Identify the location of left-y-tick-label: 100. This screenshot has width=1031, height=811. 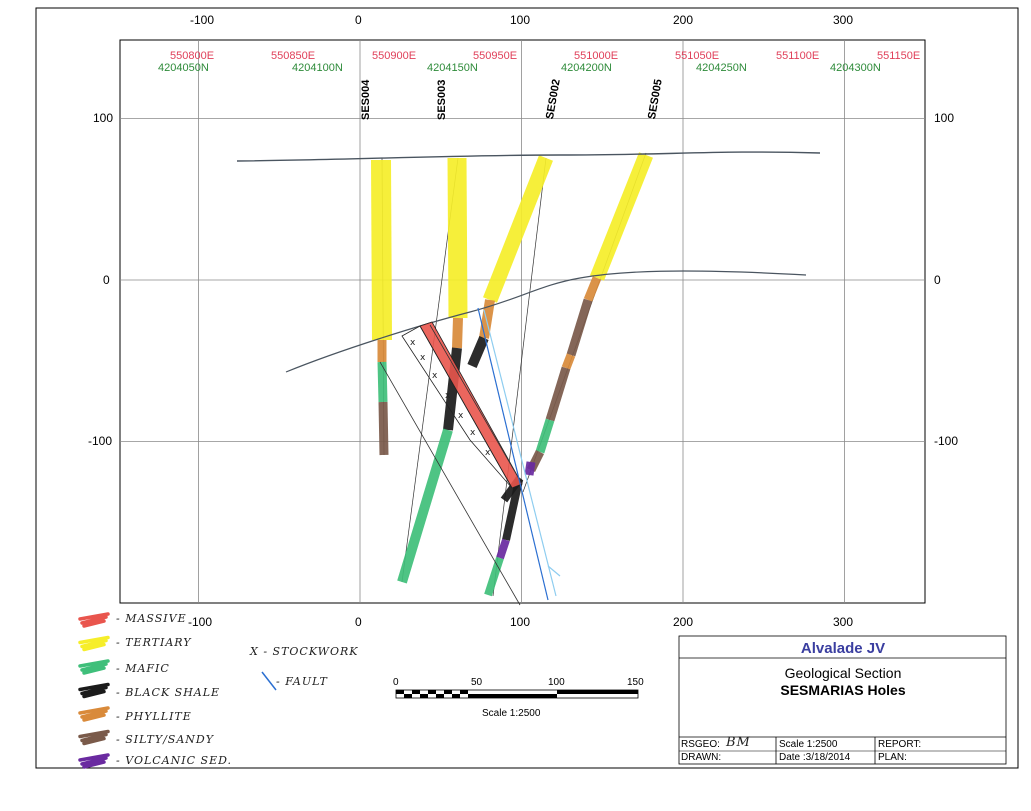
(103, 118).